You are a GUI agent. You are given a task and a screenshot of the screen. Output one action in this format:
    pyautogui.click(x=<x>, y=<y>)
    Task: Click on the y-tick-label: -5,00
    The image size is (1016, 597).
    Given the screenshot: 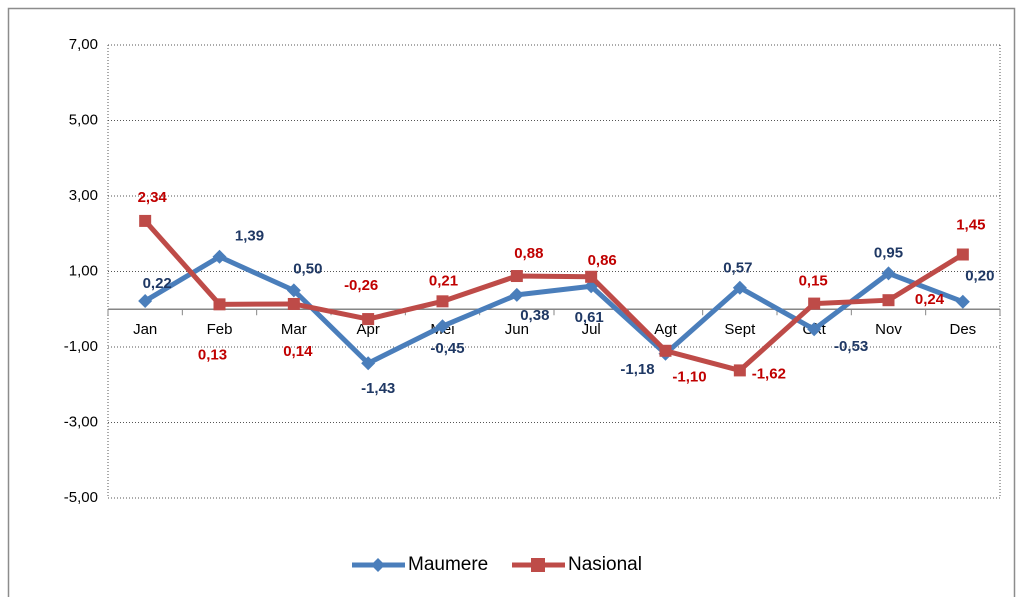 What is the action you would take?
    pyautogui.click(x=81, y=497)
    